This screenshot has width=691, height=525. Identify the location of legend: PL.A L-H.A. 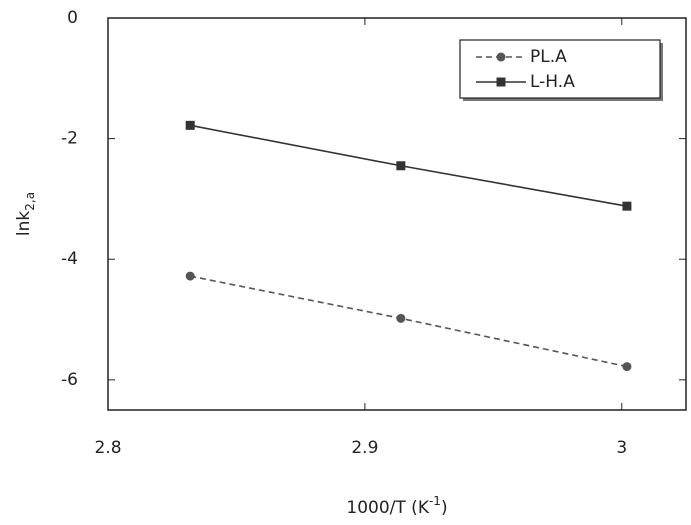
(561, 70).